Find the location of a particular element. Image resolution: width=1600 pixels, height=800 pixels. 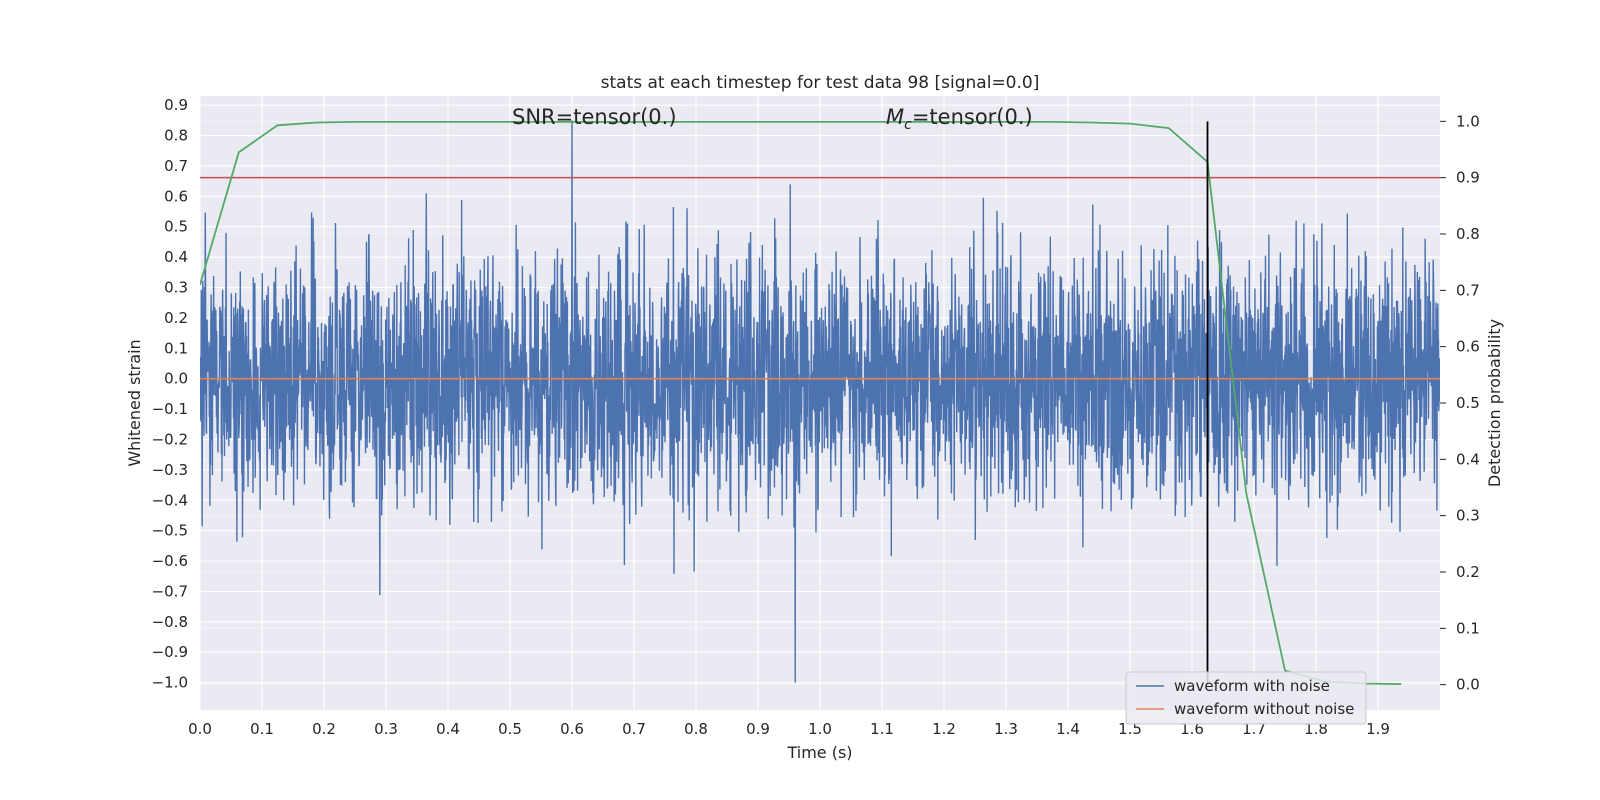

y-tick-label: 0.8 is located at coordinates (176, 136).